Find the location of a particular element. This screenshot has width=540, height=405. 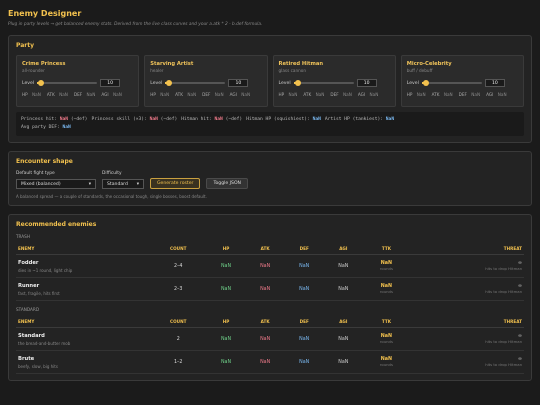

field: Default fight type Mixed (balanced) ▾ is located at coordinates (56, 180).